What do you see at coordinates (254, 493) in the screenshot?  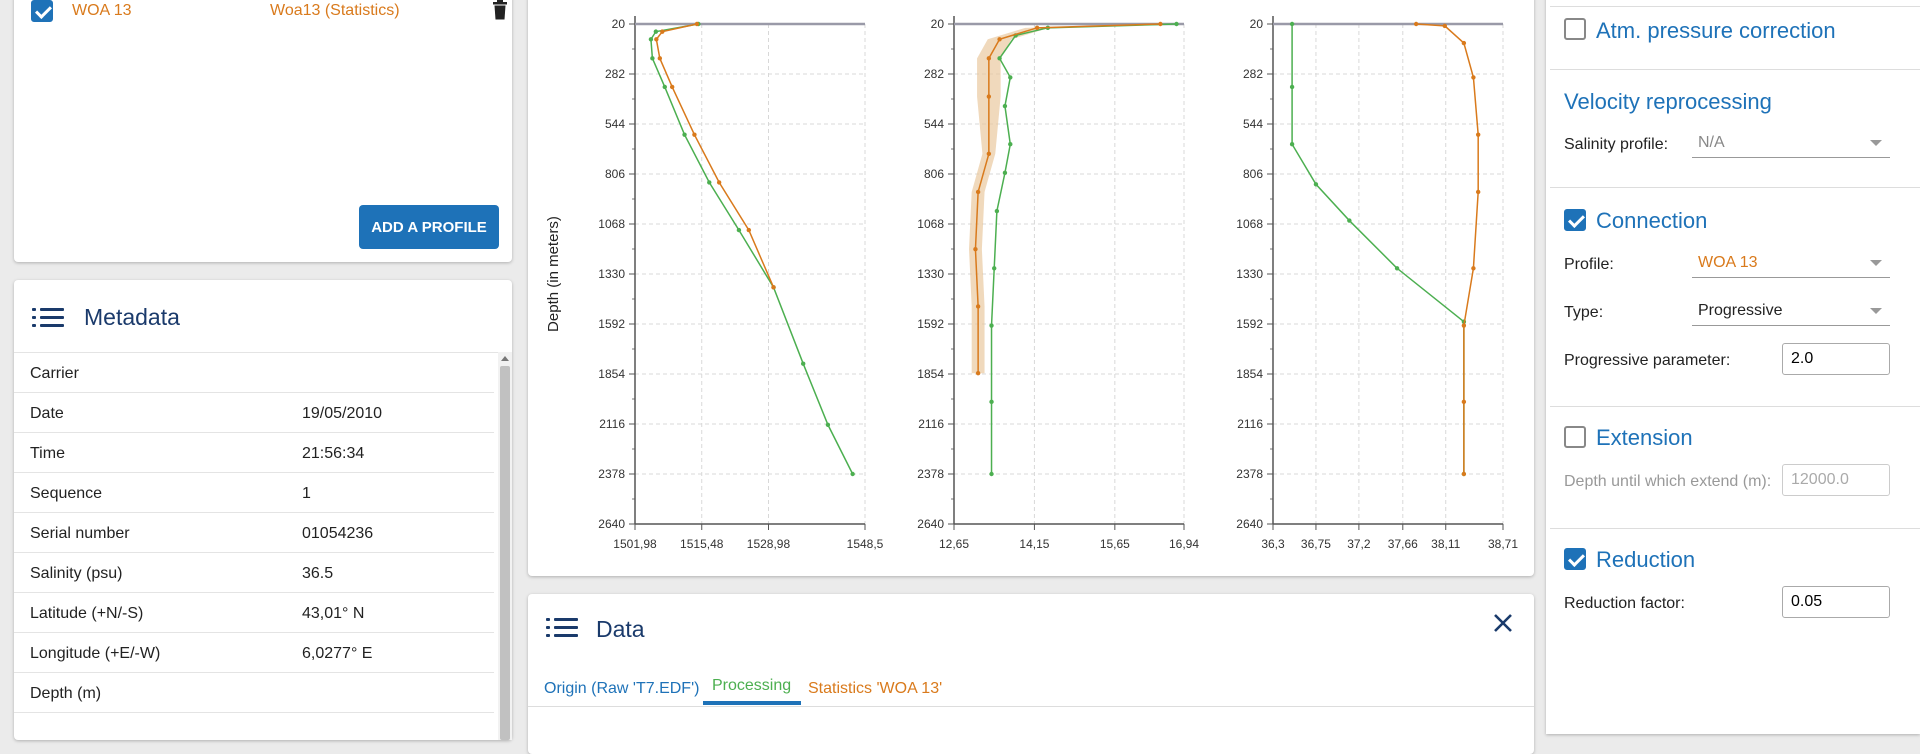 I see `table-row: Sequence 1` at bounding box center [254, 493].